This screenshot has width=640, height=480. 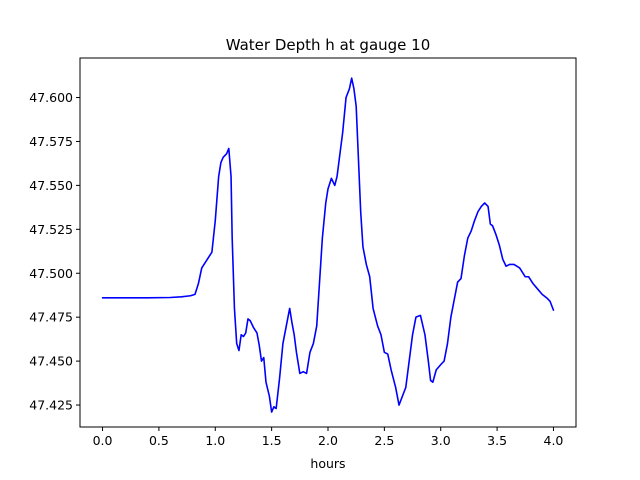 I want to click on y-tick-label: 47.500, so click(x=51, y=273).